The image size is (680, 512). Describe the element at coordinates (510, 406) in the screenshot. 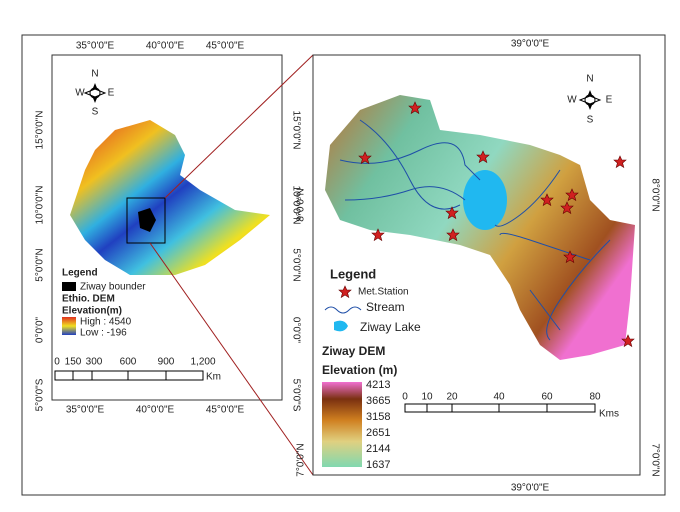

I see `scale-bar: 0 10 20 40 60 80 Kms` at that location.